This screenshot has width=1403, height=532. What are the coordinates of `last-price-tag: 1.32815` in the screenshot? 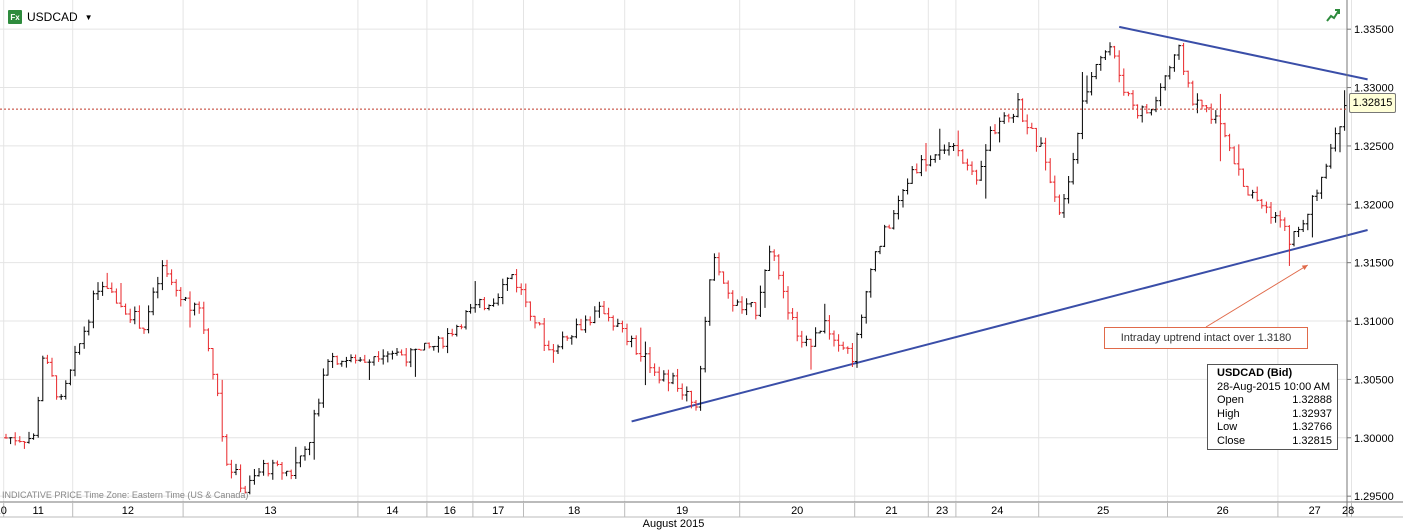 It's located at (1372, 103).